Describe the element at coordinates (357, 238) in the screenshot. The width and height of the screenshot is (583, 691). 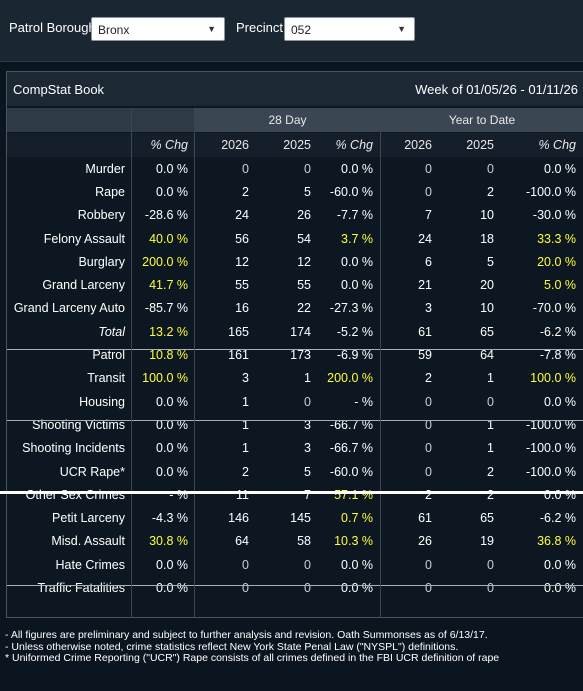
I see `table-cell: 3.7 %` at that location.